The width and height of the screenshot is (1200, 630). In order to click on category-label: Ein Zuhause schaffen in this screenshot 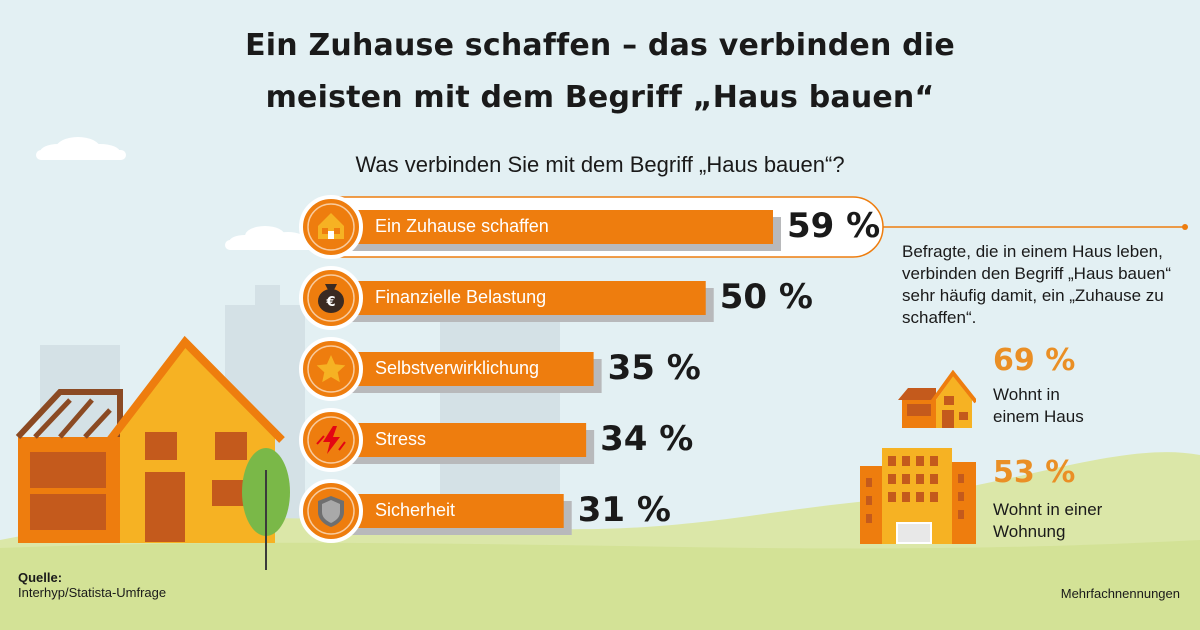, I will do `click(462, 226)`.